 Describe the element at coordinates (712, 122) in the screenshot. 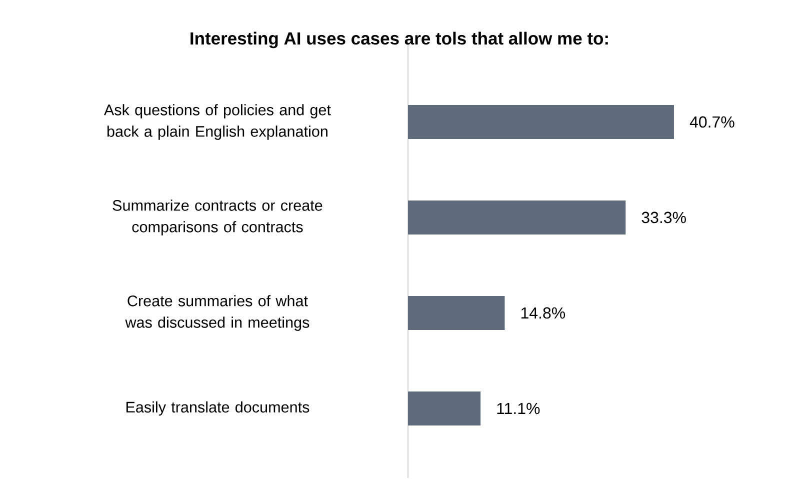

I see `data-label: 40.7%` at that location.